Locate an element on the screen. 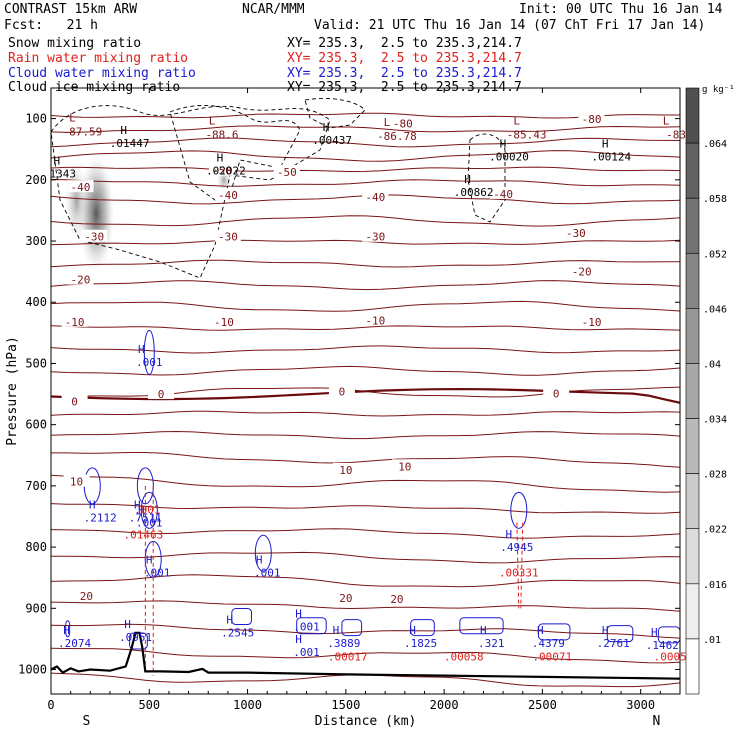 The width and height of the screenshot is (740, 740). y-tick-label: 1000 is located at coordinates (32, 670).